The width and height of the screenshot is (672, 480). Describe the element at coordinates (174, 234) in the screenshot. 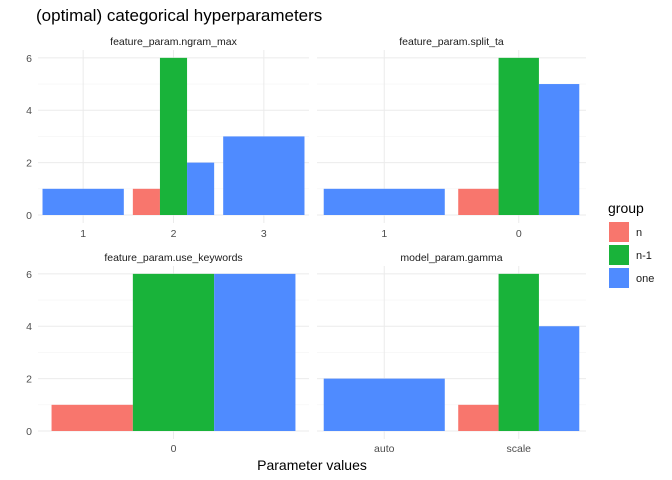

I see `x-tick-label: 2` at that location.